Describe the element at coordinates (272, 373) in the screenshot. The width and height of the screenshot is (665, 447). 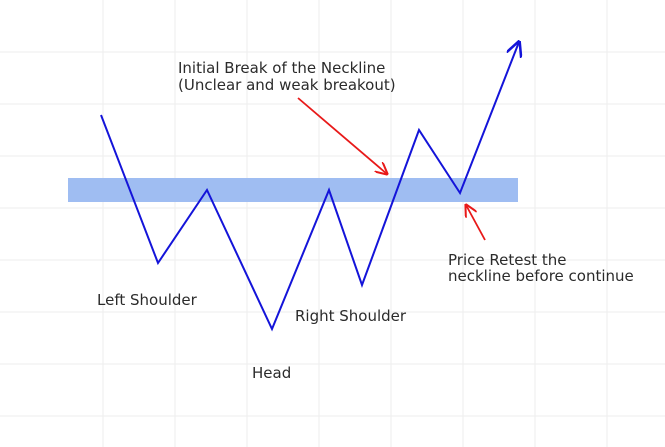
I see `head-label: Head` at that location.